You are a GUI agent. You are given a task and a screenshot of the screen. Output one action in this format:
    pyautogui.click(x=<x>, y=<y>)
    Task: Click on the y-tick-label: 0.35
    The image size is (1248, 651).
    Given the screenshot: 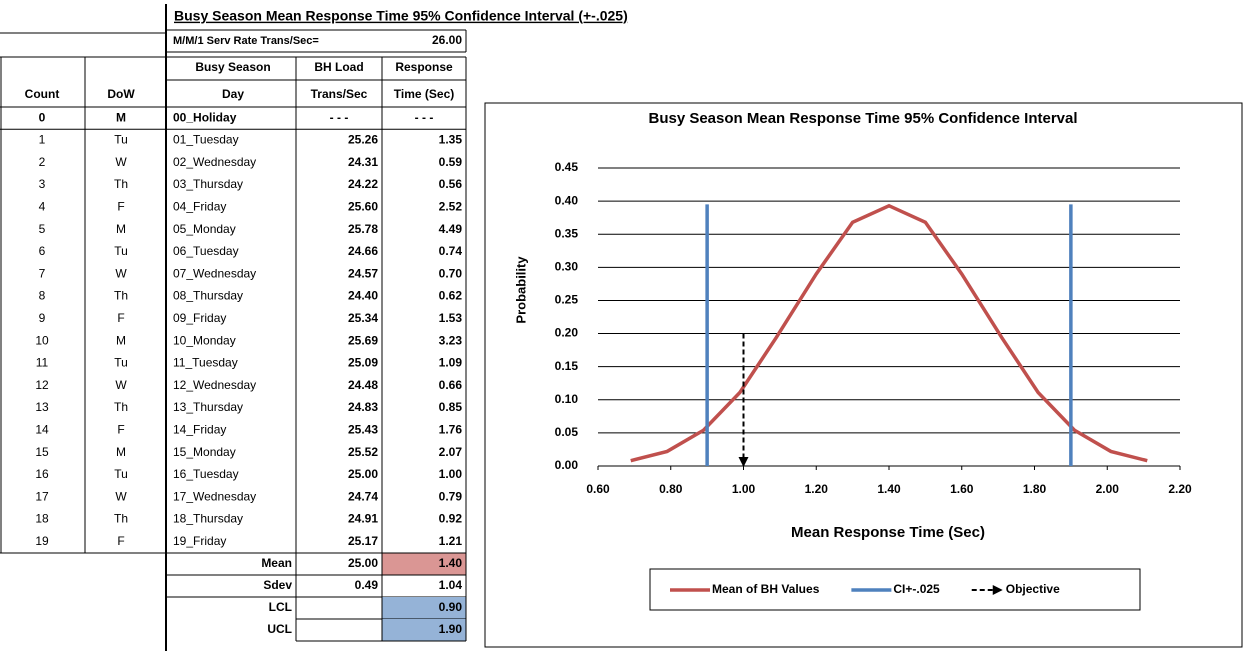 What is the action you would take?
    pyautogui.click(x=567, y=233)
    